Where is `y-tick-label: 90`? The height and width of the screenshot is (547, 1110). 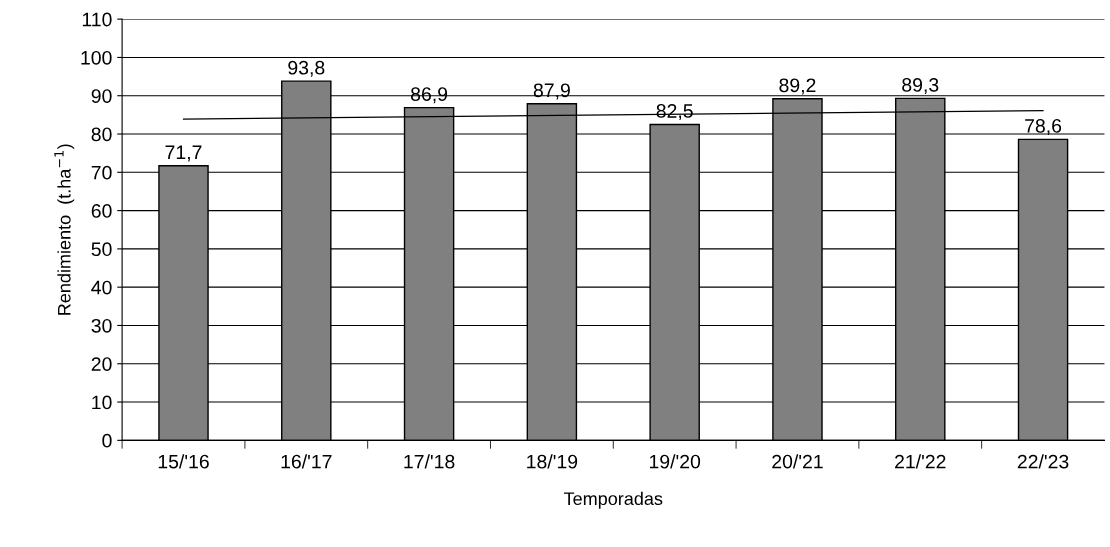
y-tick-label: 90 is located at coordinates (101, 96).